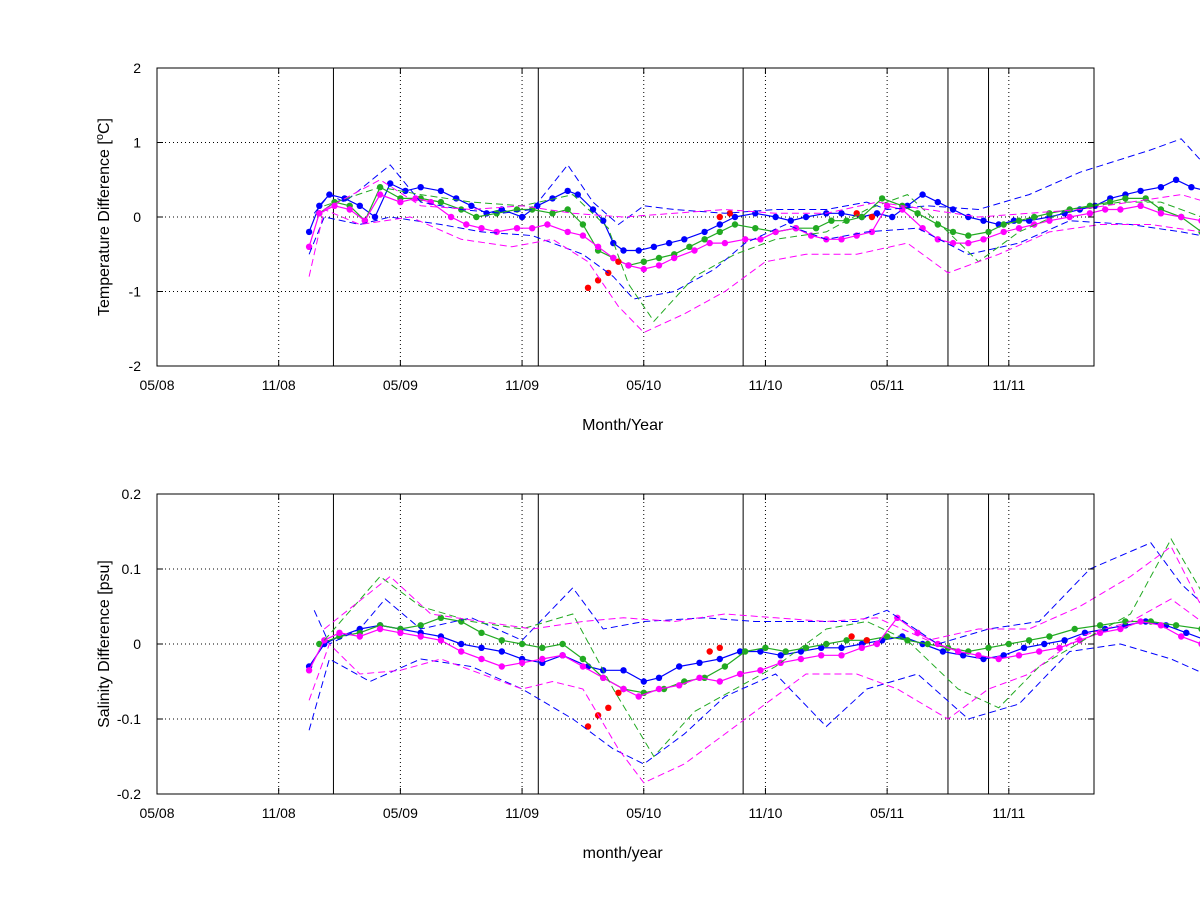 This screenshot has height=900, width=1200. I want to click on salinity-series-5-line, so click(754, 704).